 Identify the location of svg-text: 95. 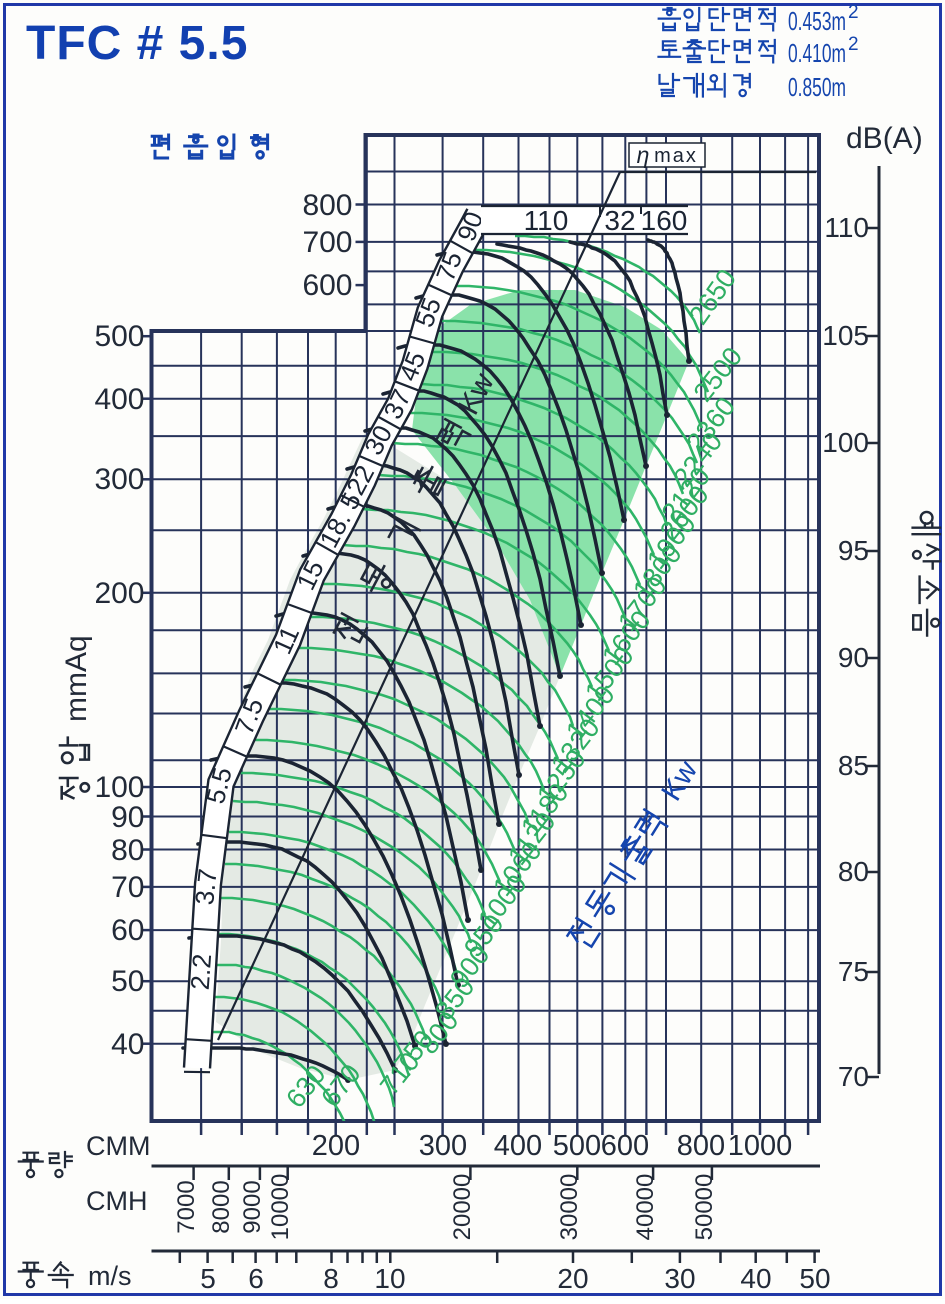
(853, 550).